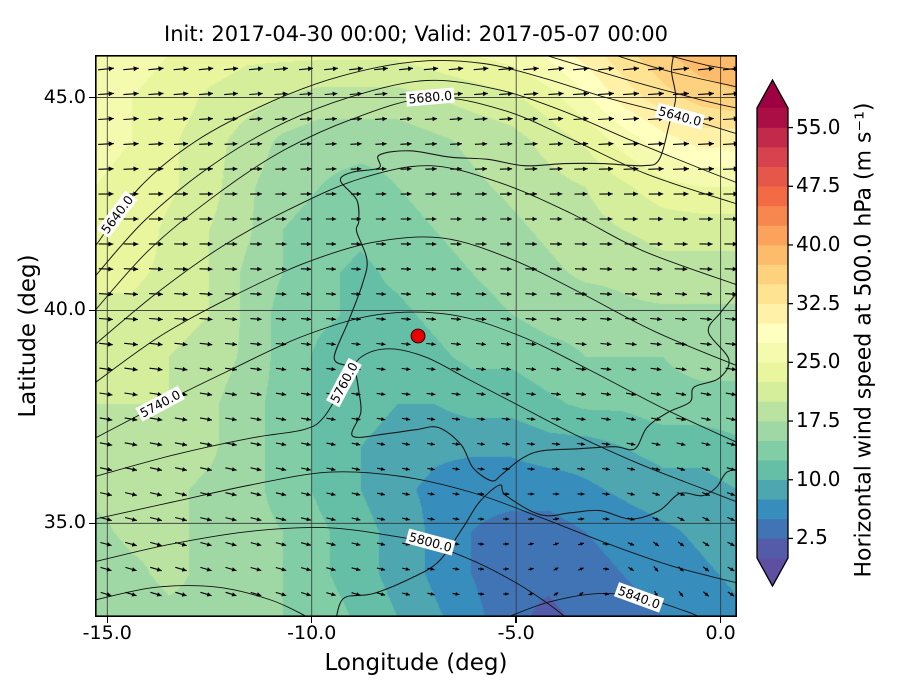  What do you see at coordinates (64, 96) in the screenshot?
I see `y-tick-label: 45.0` at bounding box center [64, 96].